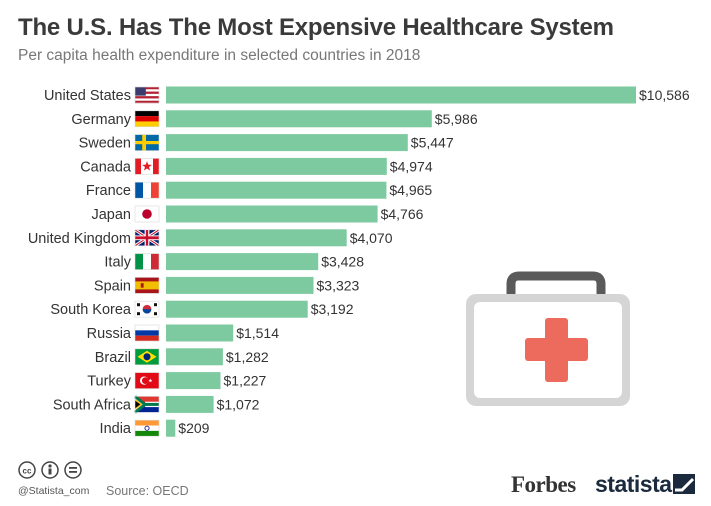  What do you see at coordinates (543, 484) in the screenshot?
I see `forbes-logo: Forbes` at bounding box center [543, 484].